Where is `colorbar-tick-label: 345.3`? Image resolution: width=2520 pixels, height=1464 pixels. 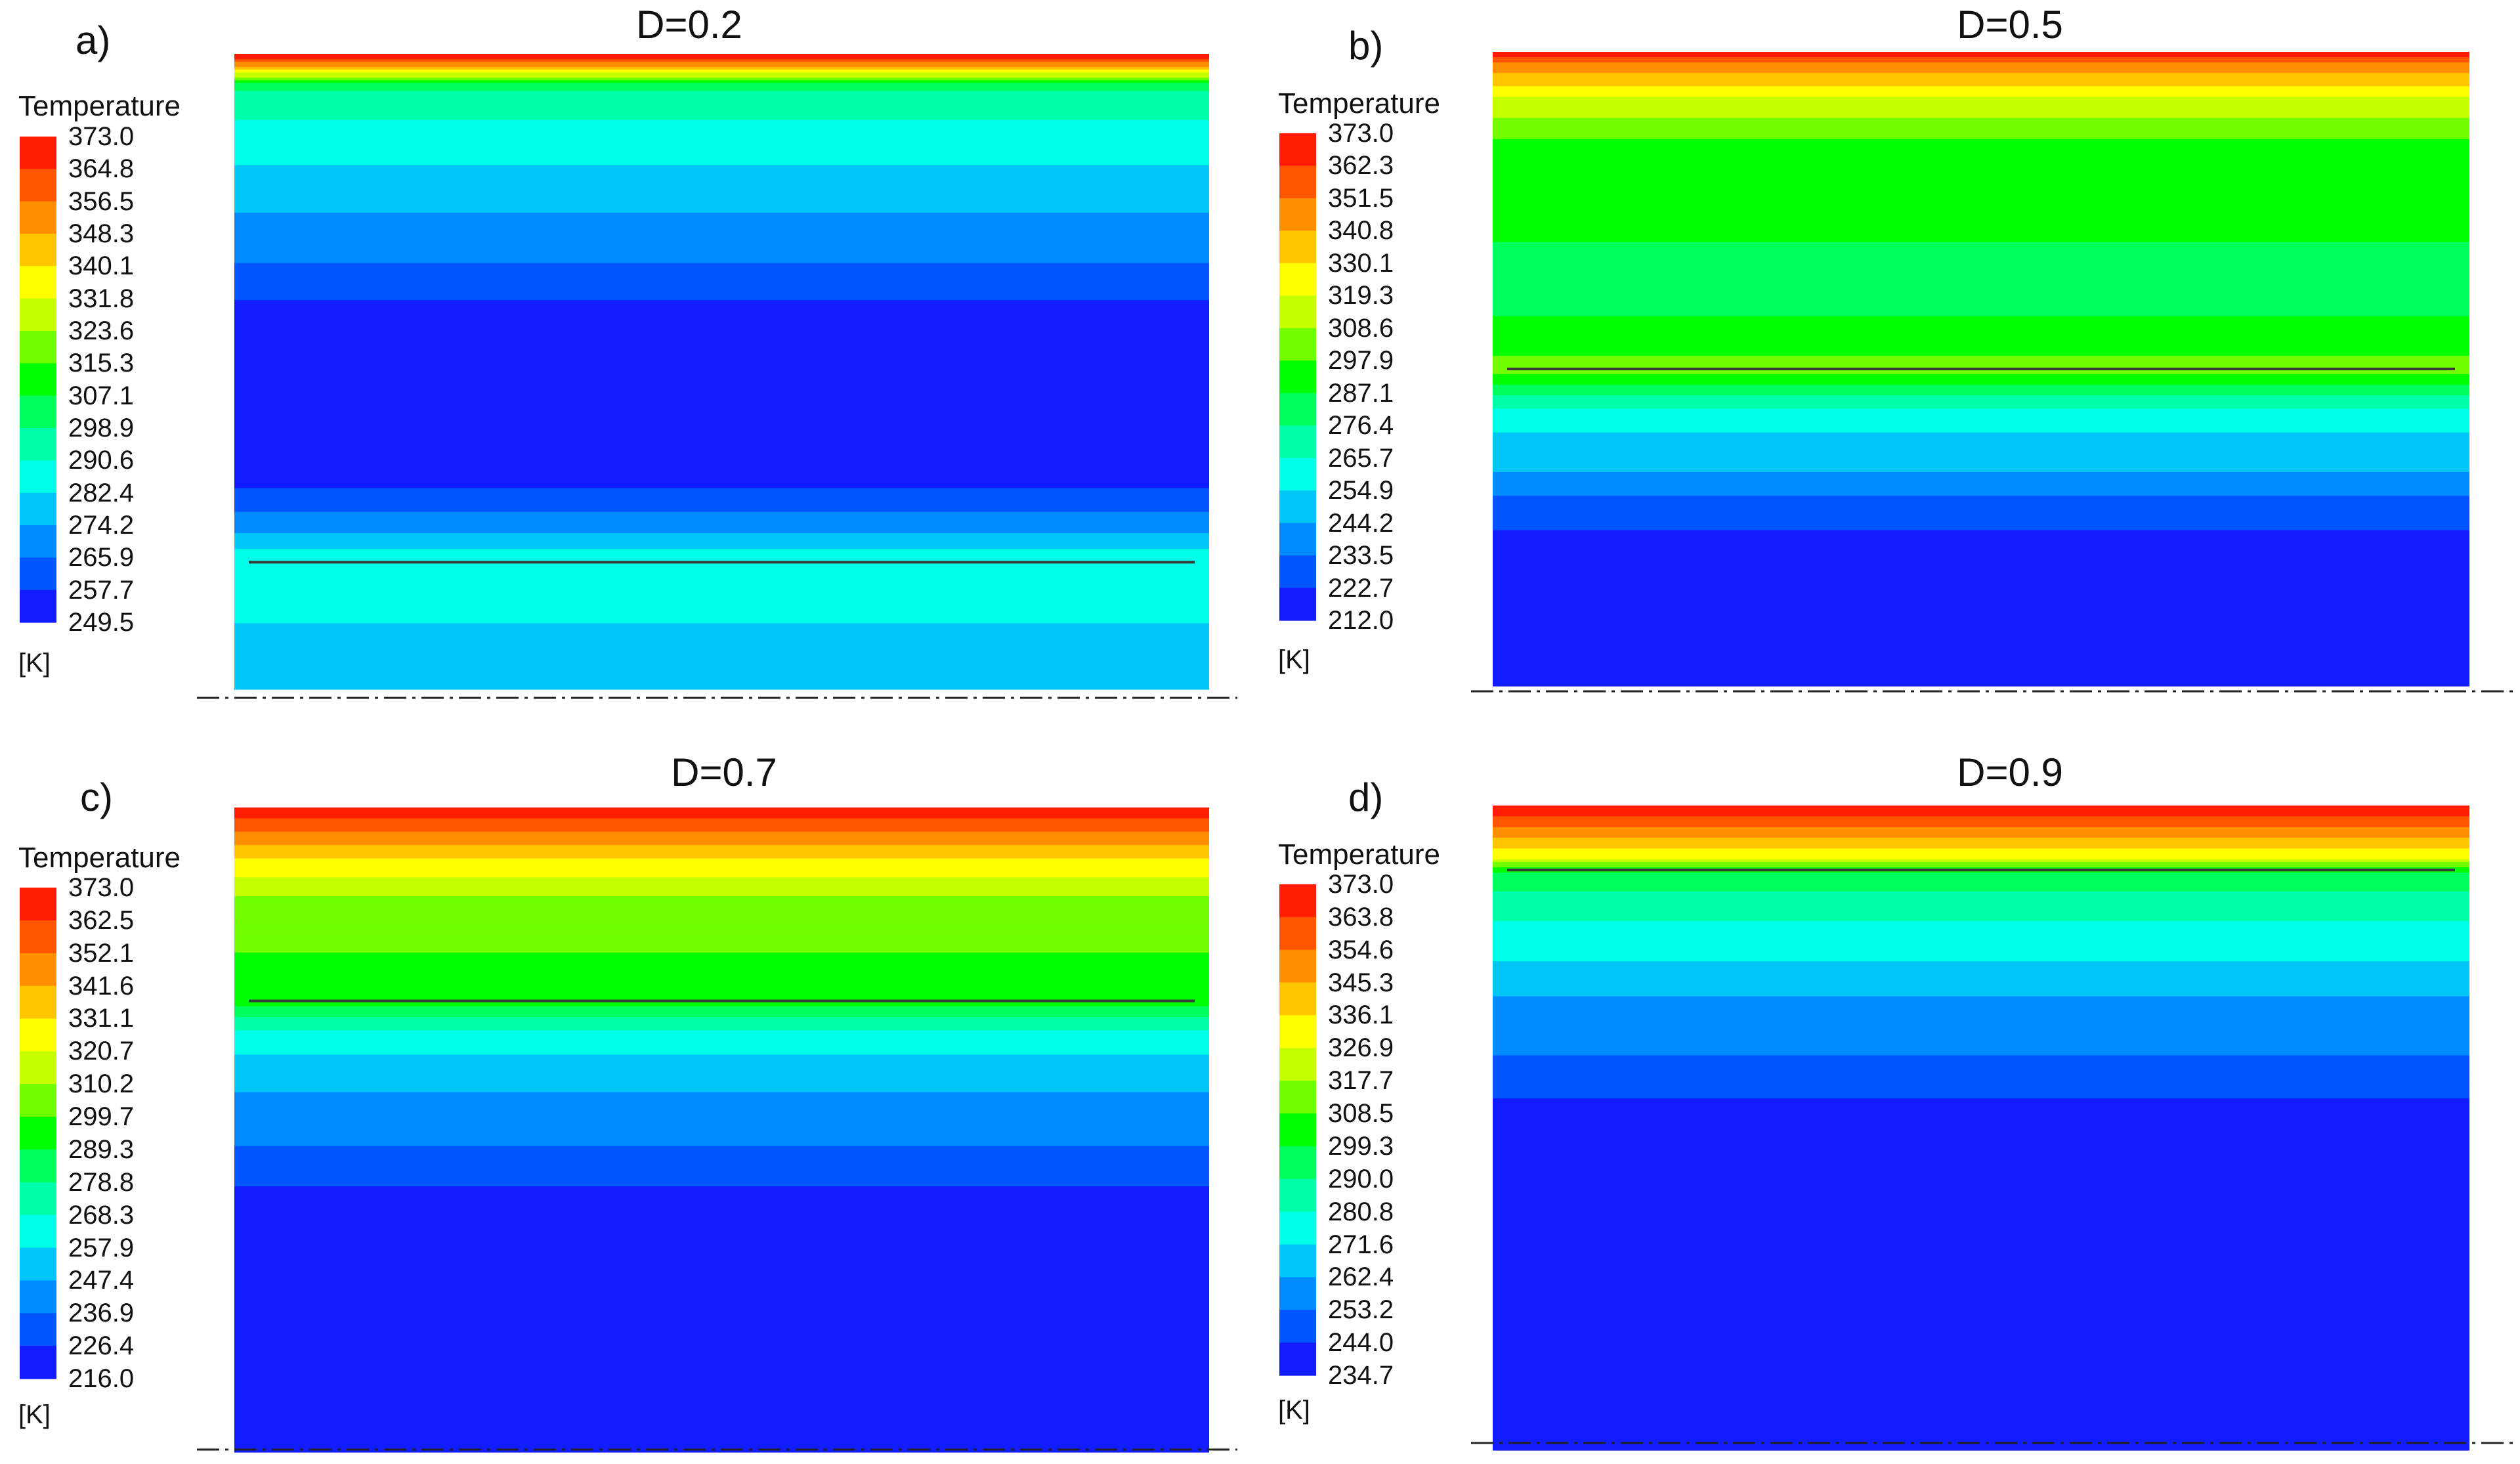
colorbar-tick-label: 345.3 is located at coordinates (1361, 982).